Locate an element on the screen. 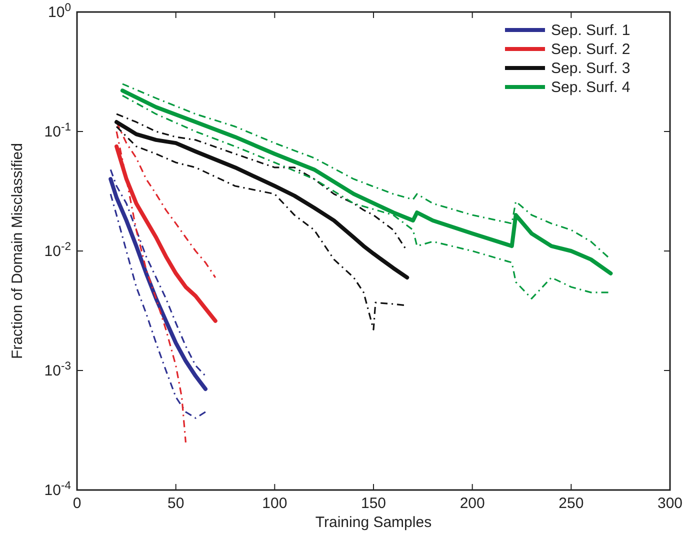 The image size is (688, 537). y-tick-label: 10$^{-2}$ is located at coordinates (57, 250).